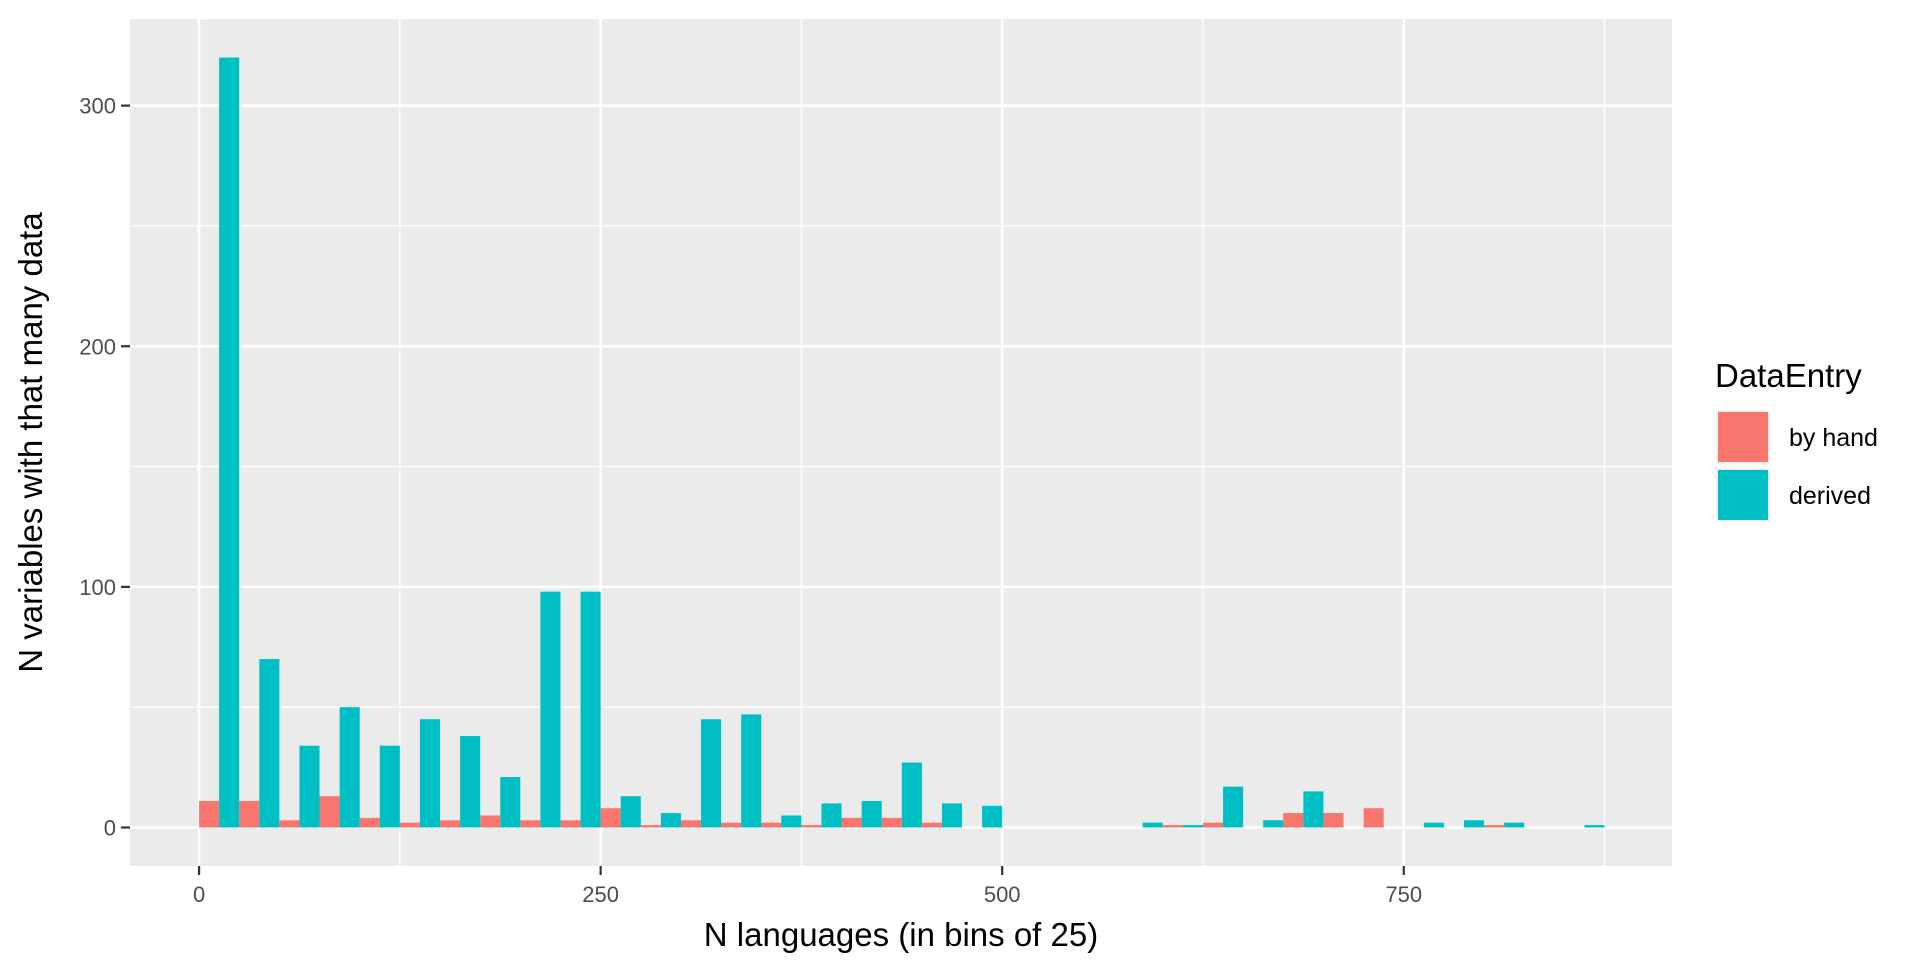  What do you see at coordinates (104, 467) in the screenshot?
I see `y-axis-ticks: 0 100 200 300` at bounding box center [104, 467].